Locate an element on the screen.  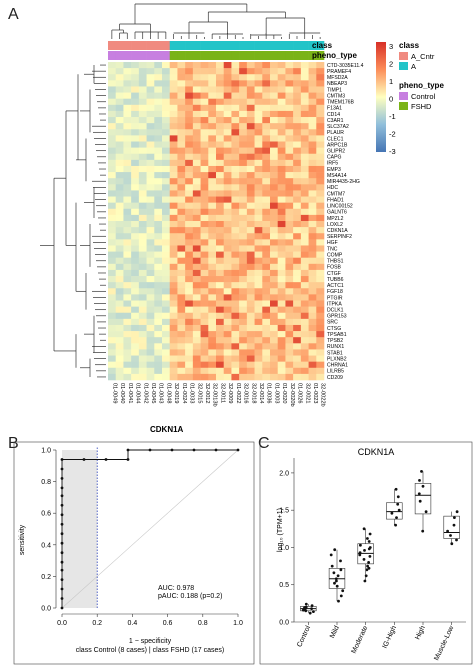
gene-label: F13A1 is located at coordinates (334, 109).